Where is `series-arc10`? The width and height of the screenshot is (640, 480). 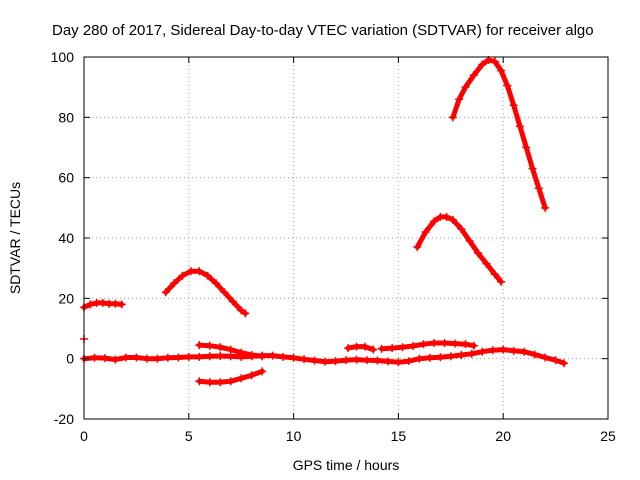 series-arc10 is located at coordinates (499, 134).